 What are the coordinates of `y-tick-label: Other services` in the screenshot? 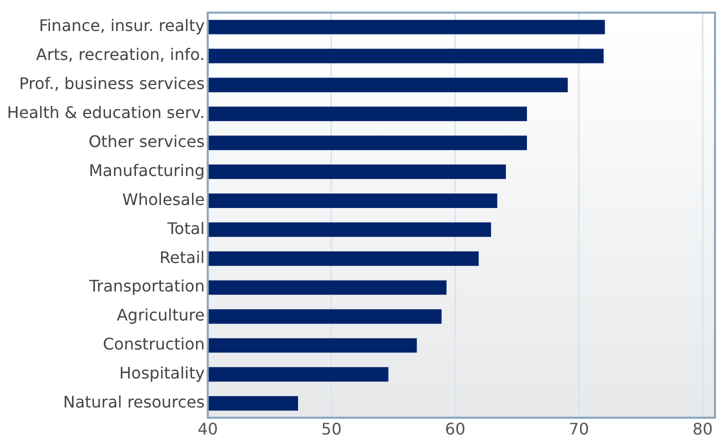 It's located at (146, 141).